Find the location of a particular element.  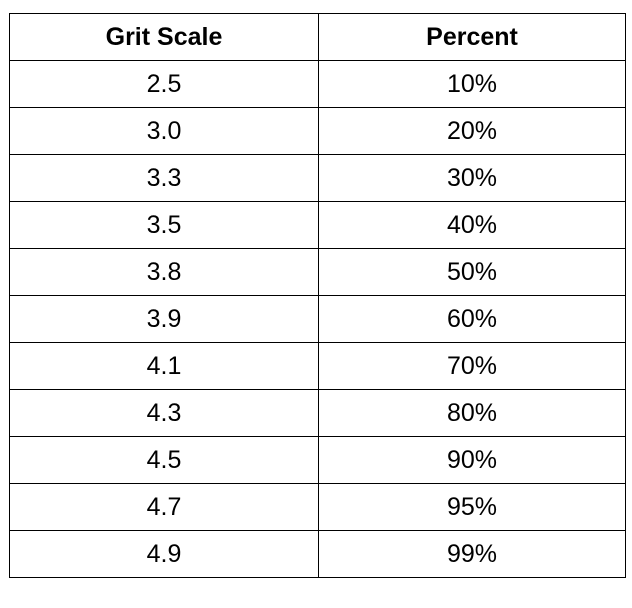

cell-percent: 40% is located at coordinates (472, 225).